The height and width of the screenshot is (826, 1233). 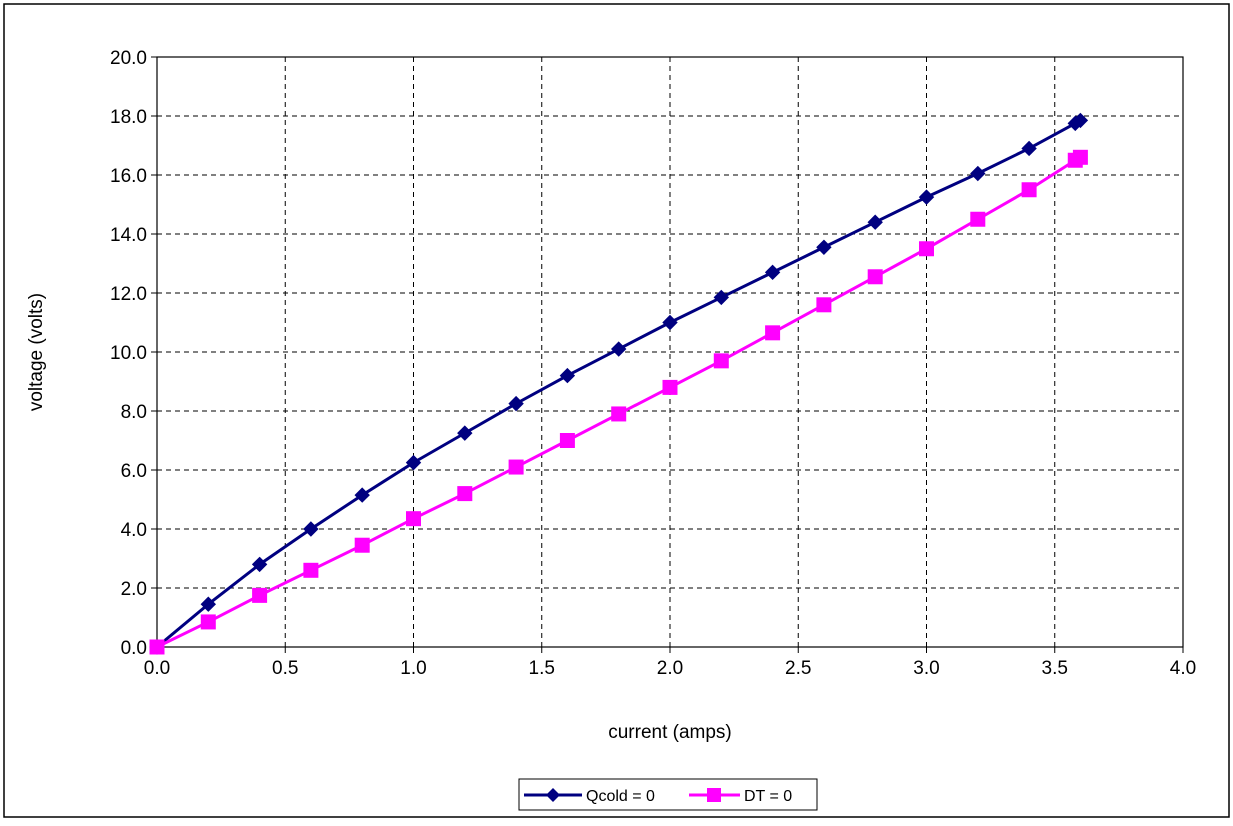 What do you see at coordinates (157, 668) in the screenshot?
I see `x-tick-label: 0.0` at bounding box center [157, 668].